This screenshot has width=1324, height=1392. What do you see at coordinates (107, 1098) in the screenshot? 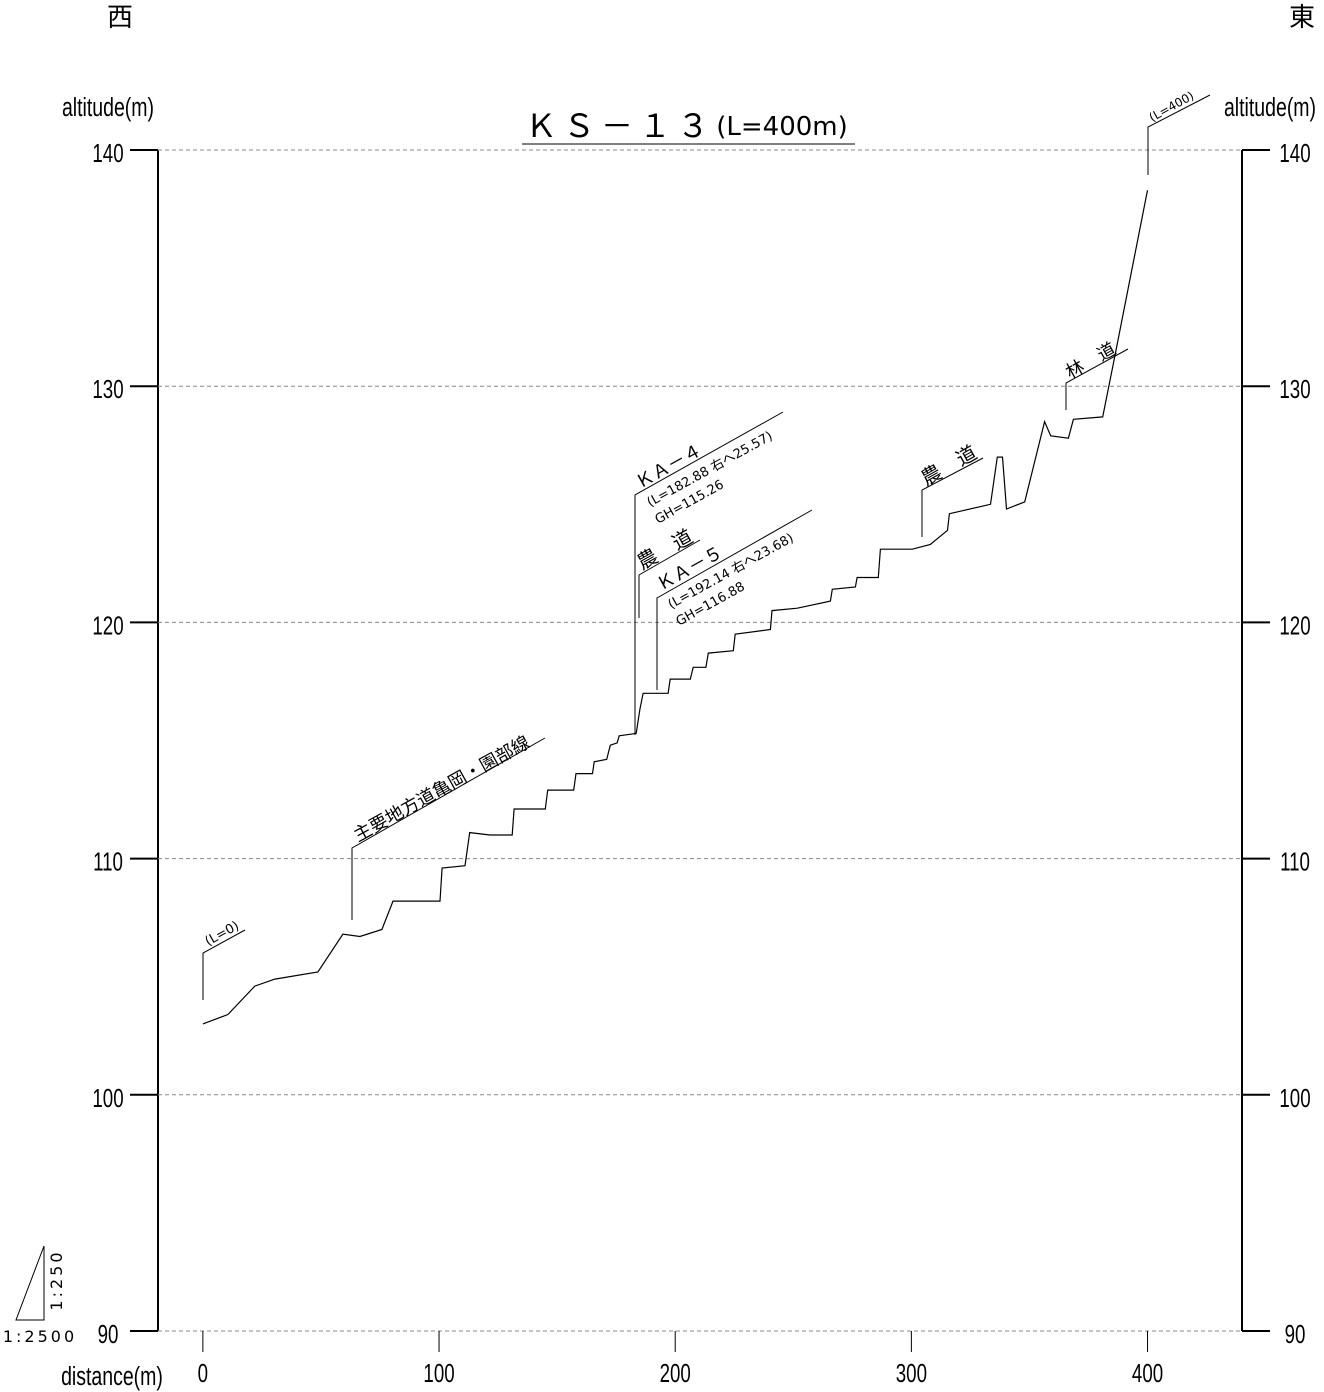
I see `y-tick-label: 100` at bounding box center [107, 1098].